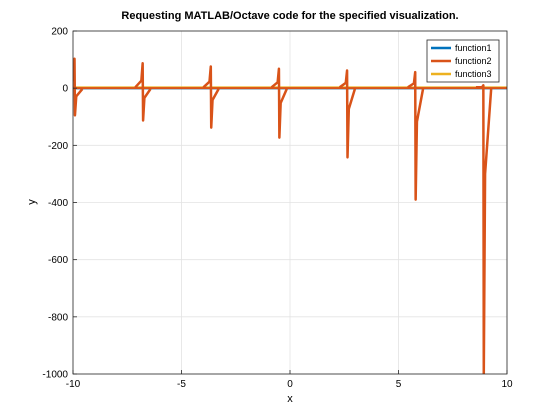  I want to click on legend-label: function1, so click(473, 48).